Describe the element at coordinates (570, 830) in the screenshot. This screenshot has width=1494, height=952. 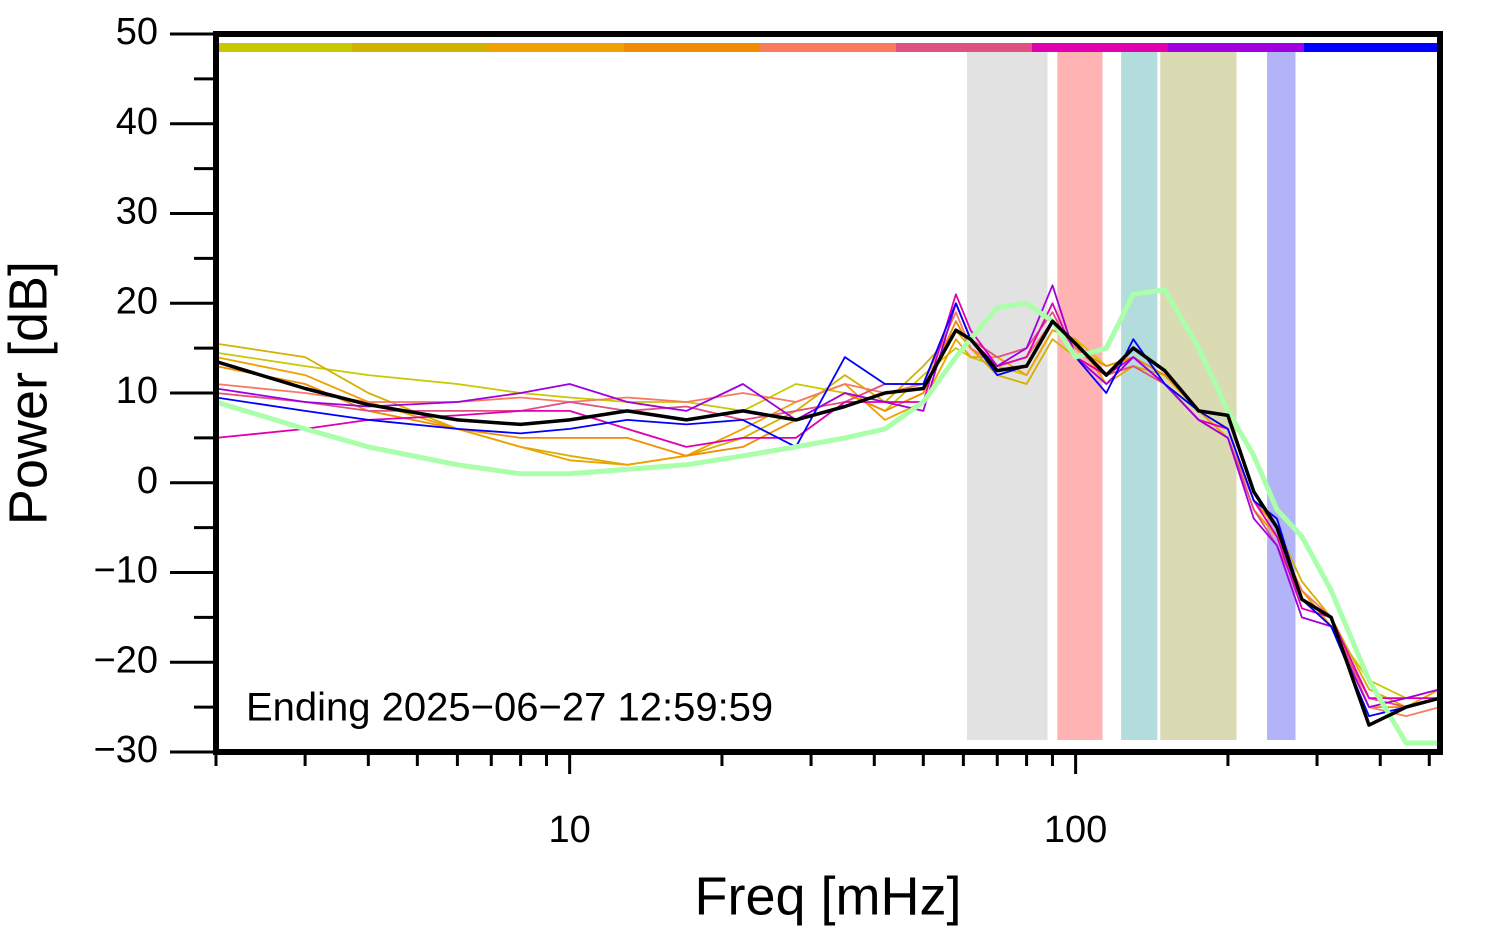
I see `x-tick-label: 10` at that location.